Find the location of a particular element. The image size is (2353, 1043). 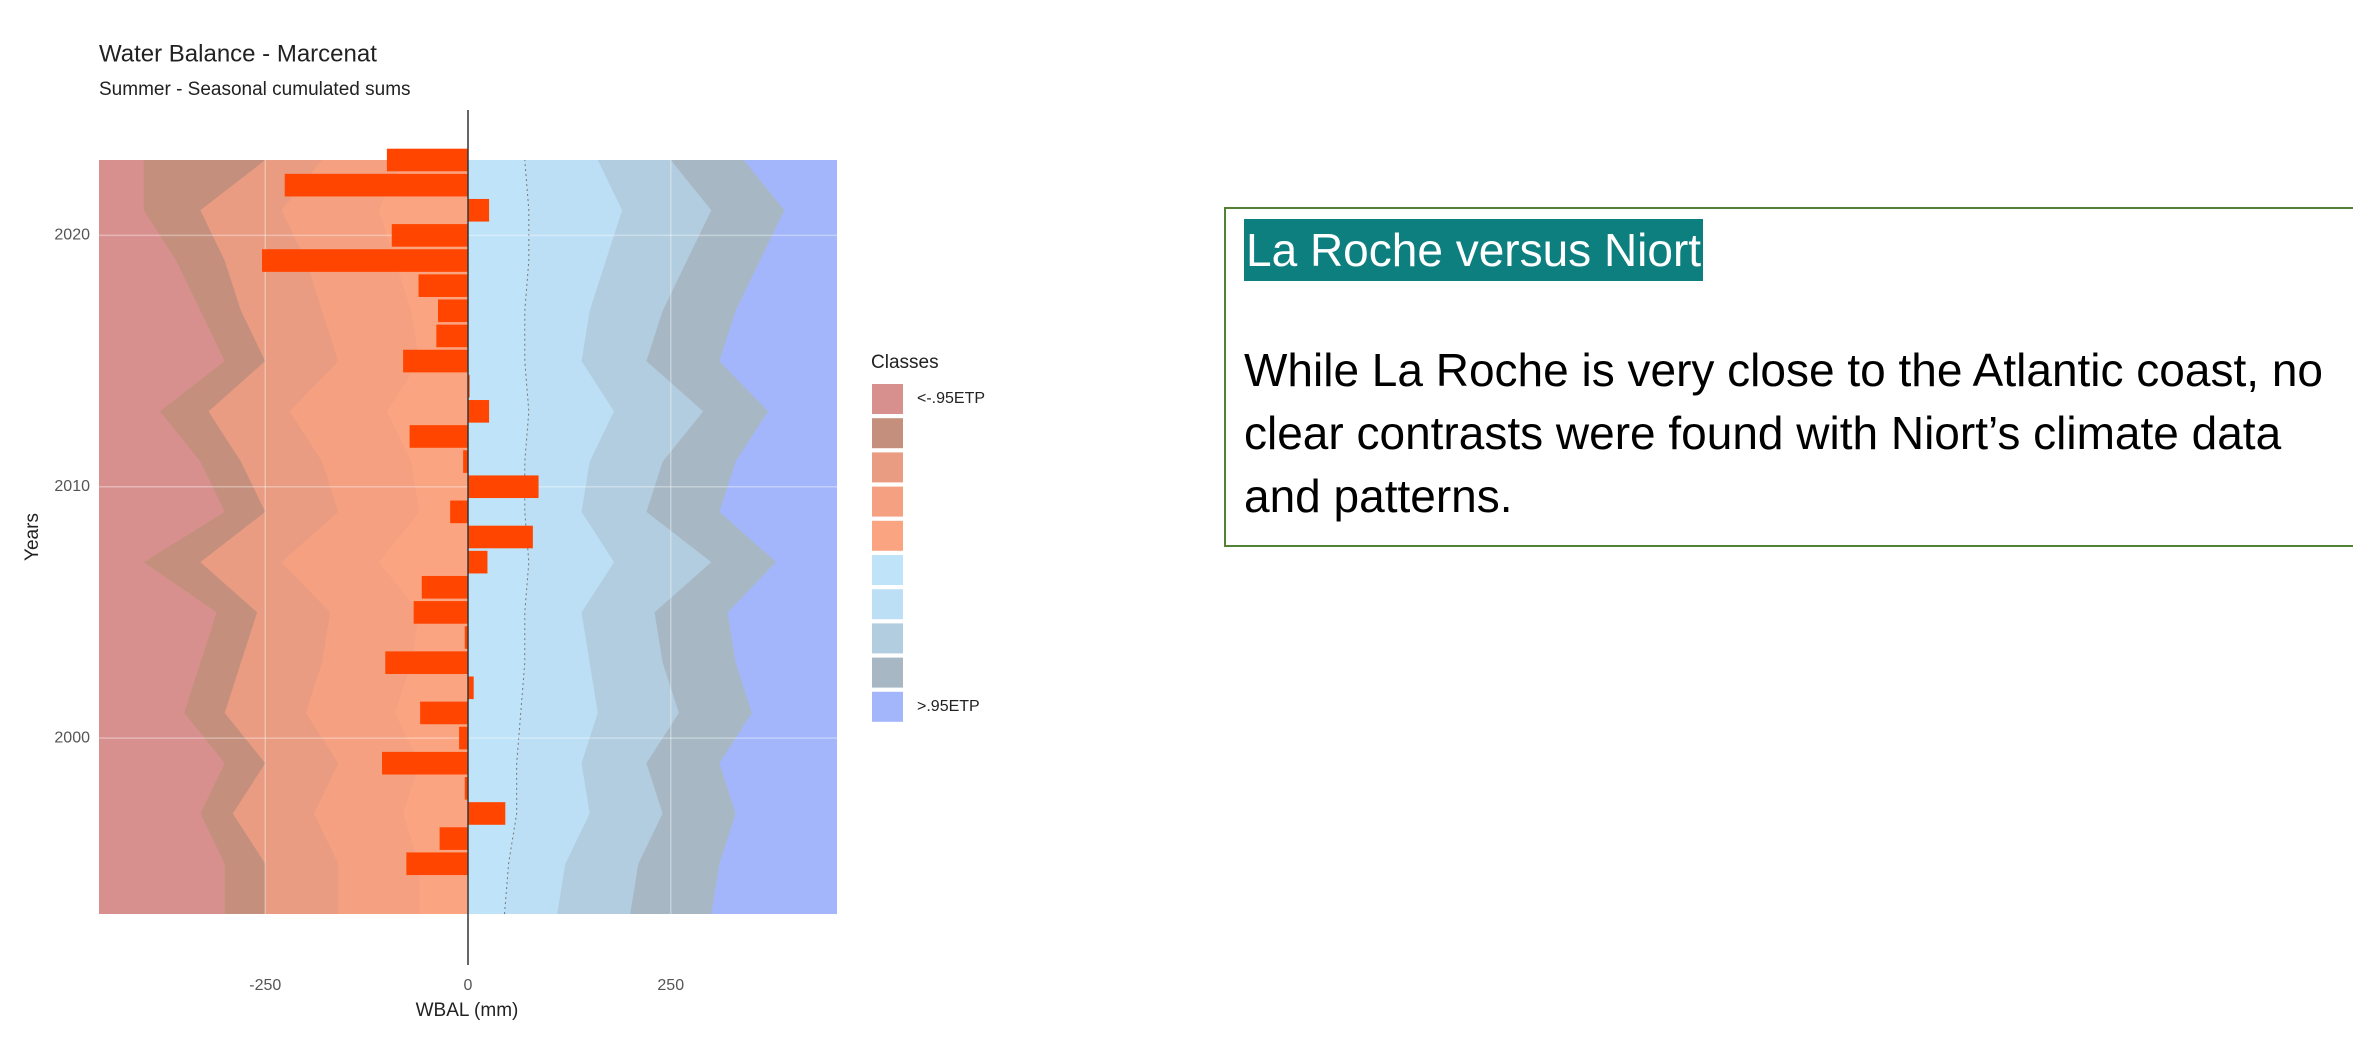

x-tick-label: 0 is located at coordinates (468, 985).